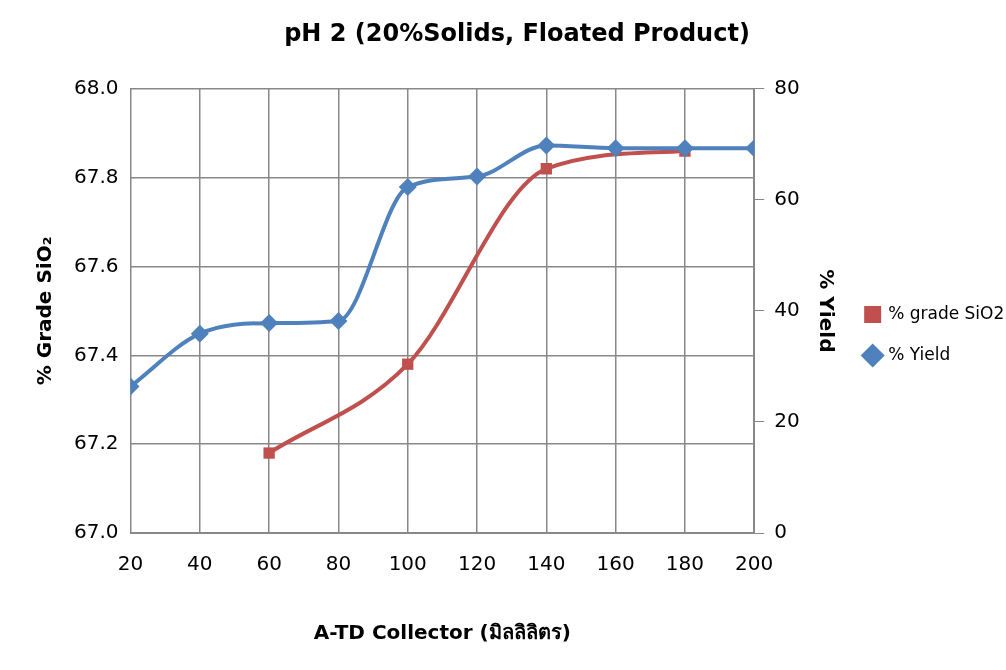  Describe the element at coordinates (754, 563) in the screenshot. I see `x-tick-label: 200` at that location.